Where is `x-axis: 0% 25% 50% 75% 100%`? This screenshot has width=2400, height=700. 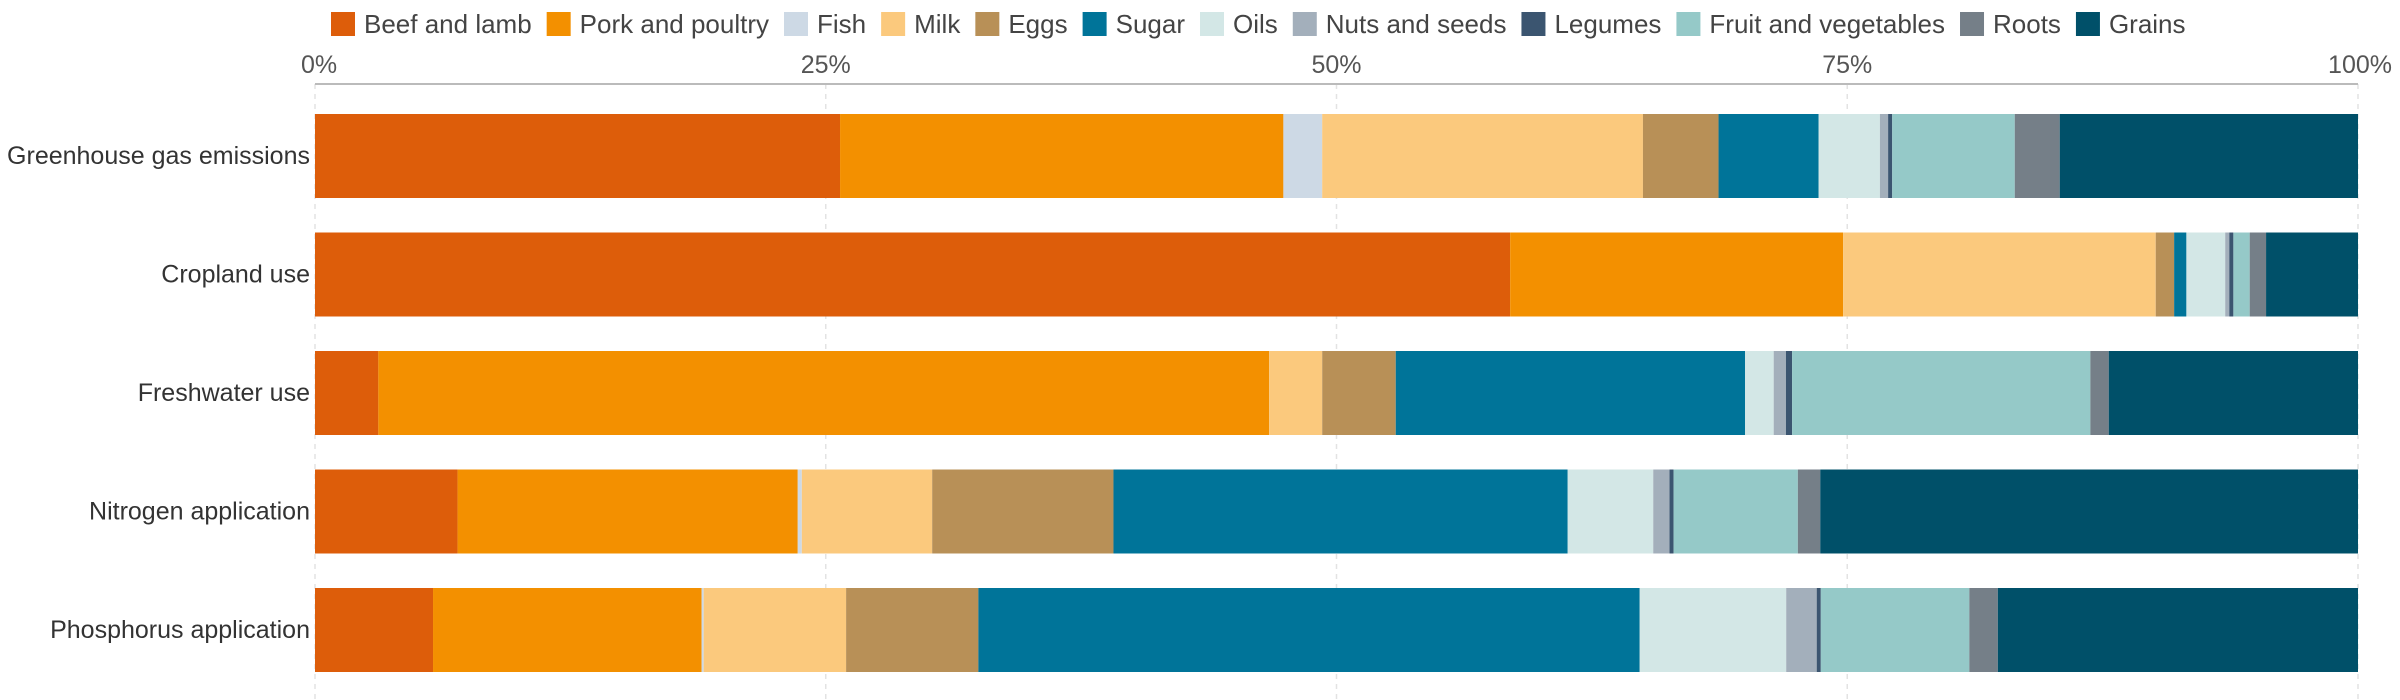
x-axis: 0% 25% 50% 75% 100% is located at coordinates (1346, 68).